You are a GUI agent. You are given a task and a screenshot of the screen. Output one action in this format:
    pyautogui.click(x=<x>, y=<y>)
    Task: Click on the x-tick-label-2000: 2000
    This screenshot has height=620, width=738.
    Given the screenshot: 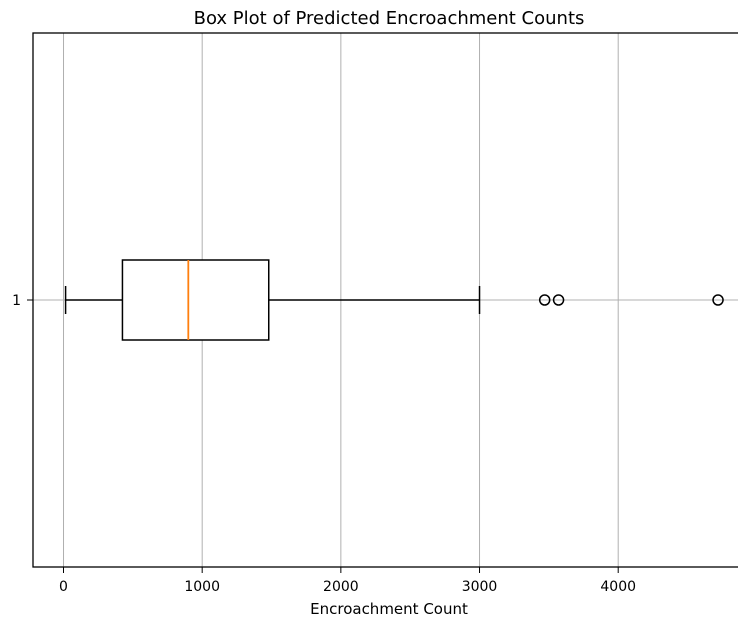 What is the action you would take?
    pyautogui.click(x=341, y=587)
    